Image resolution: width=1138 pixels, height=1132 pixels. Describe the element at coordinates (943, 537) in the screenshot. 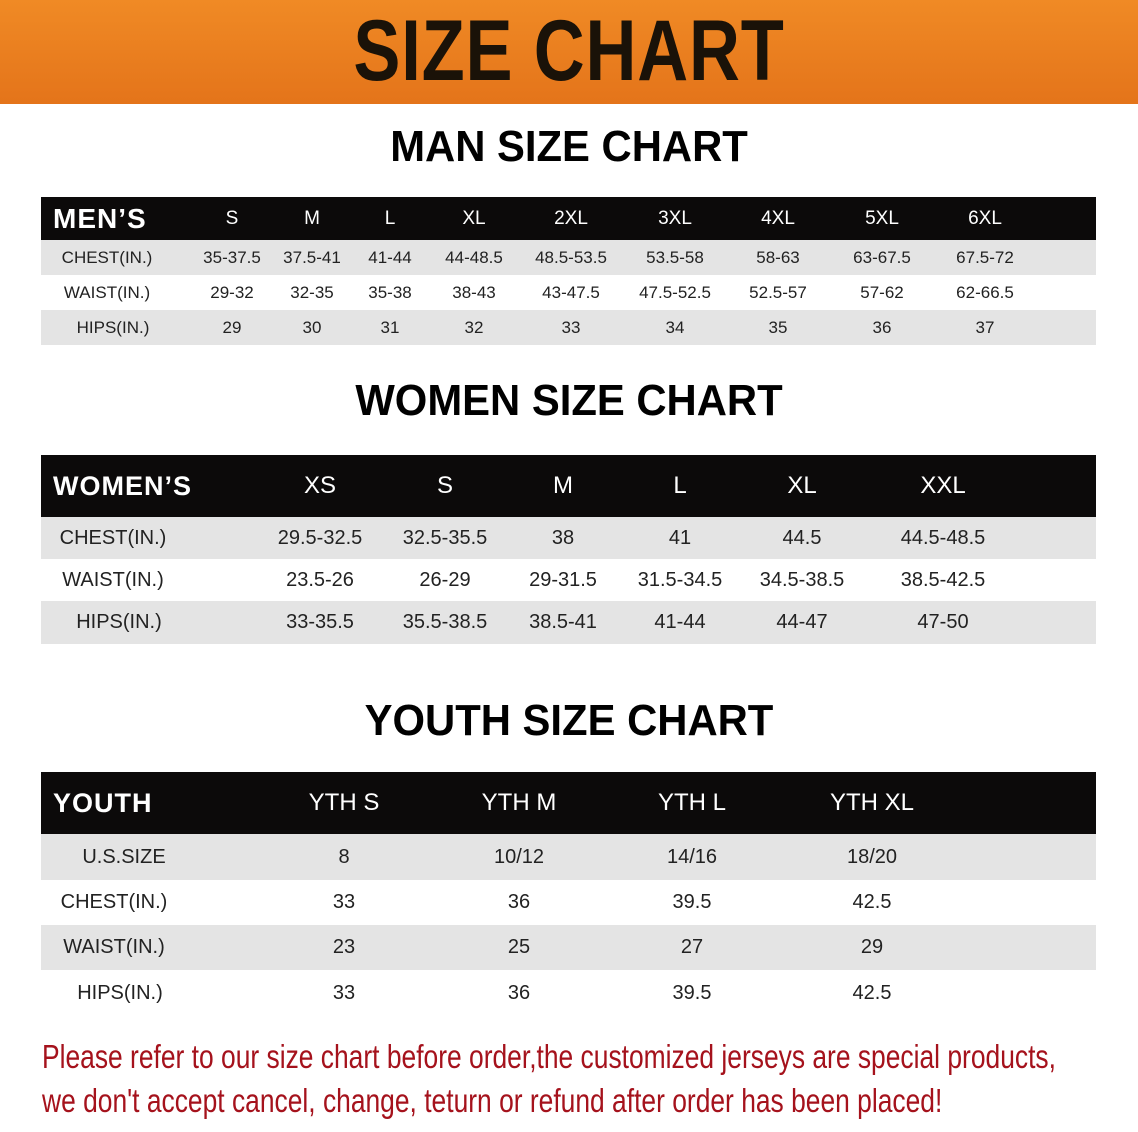

I see `measurement-cell: 44.5-48.5` at that location.